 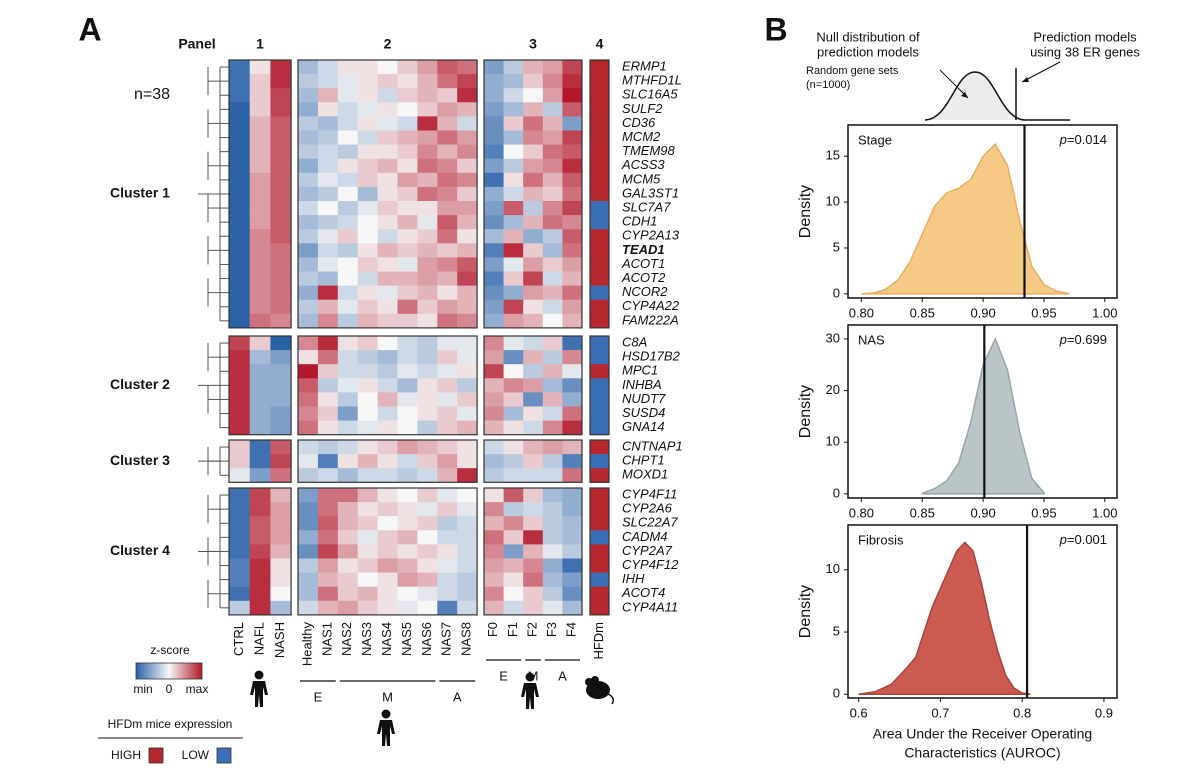 What do you see at coordinates (140, 550) in the screenshot?
I see `cluster-label: Cluster 4` at bounding box center [140, 550].